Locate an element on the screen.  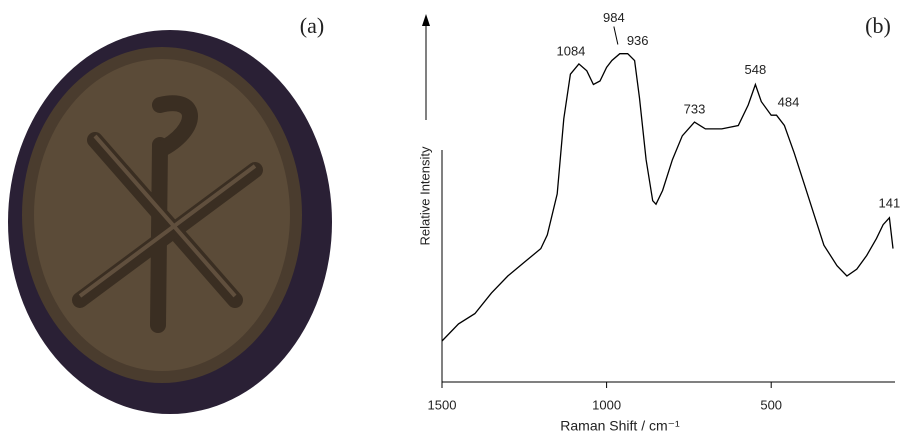
peak-label: 936 is located at coordinates (638, 40).